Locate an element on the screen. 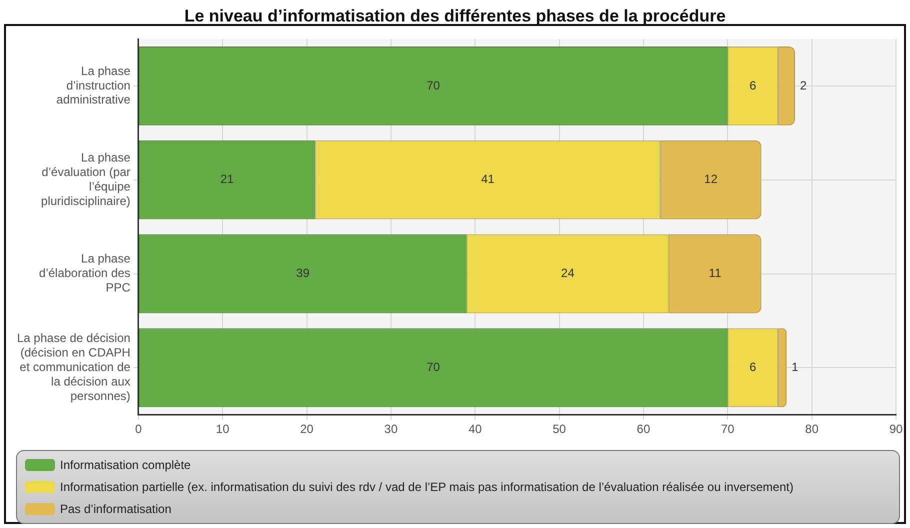 The image size is (910, 528). x-tick-label: 40 is located at coordinates (475, 429).